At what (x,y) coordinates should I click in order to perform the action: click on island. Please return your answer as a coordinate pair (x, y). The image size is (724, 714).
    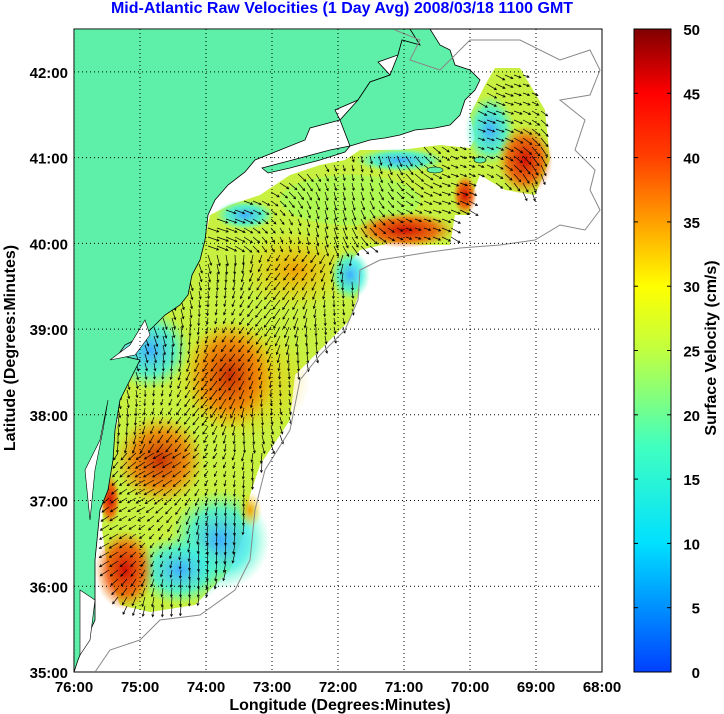
    Looking at the image, I should click on (435, 170).